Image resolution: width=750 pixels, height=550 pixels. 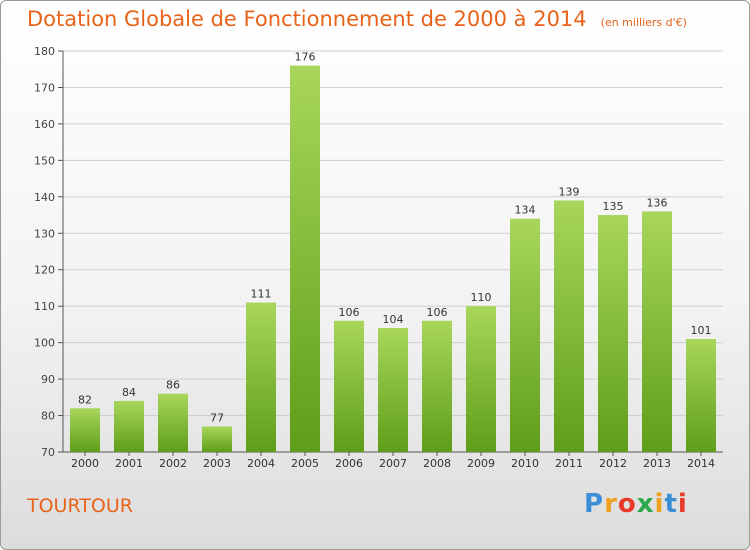 What do you see at coordinates (481, 463) in the screenshot?
I see `x-tick-label: 2009` at bounding box center [481, 463].